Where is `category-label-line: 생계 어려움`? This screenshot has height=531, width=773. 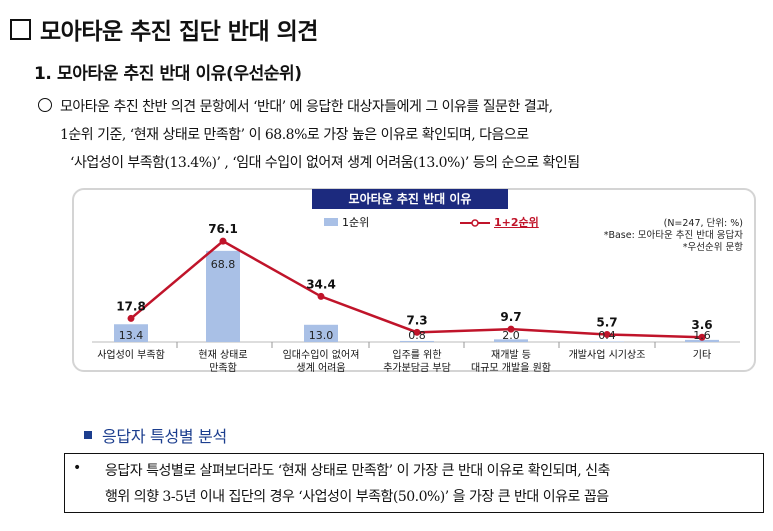
category-label-line: 생계 어려움 is located at coordinates (321, 368).